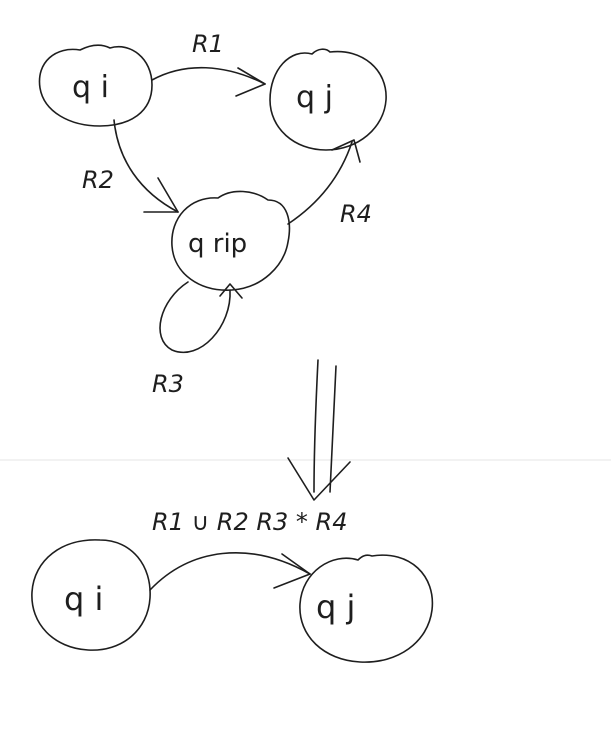 This screenshot has width=611, height=738. I want to click on result-state-qi: q i, so click(91, 595).